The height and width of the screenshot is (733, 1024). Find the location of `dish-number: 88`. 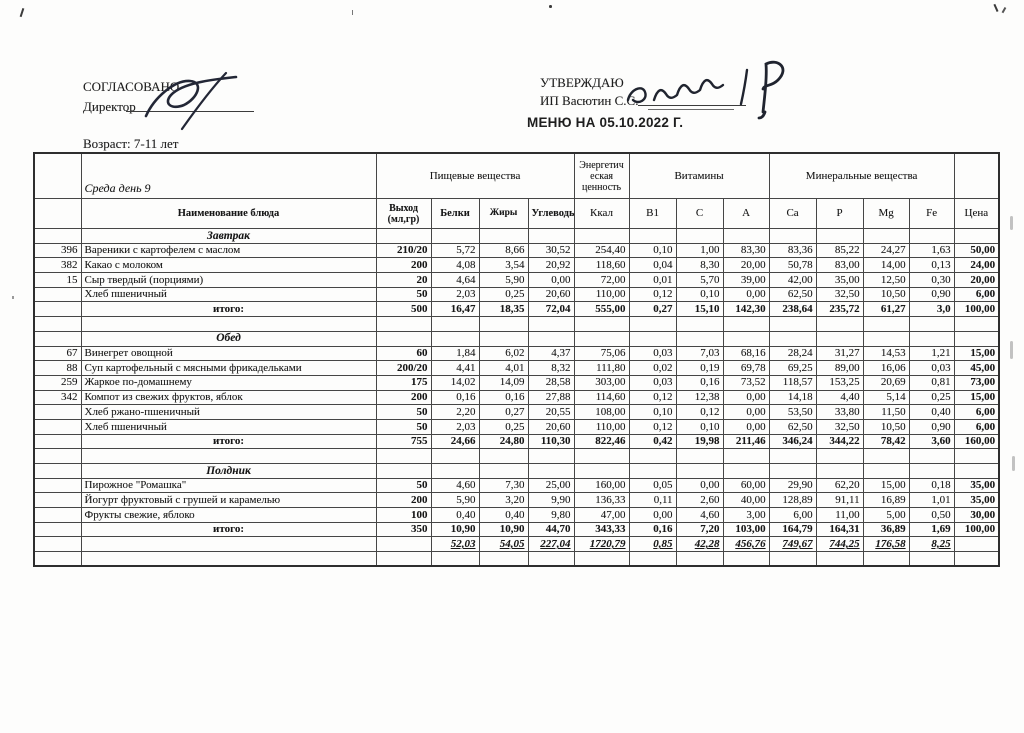

dish-number: 88 is located at coordinates (57, 368).